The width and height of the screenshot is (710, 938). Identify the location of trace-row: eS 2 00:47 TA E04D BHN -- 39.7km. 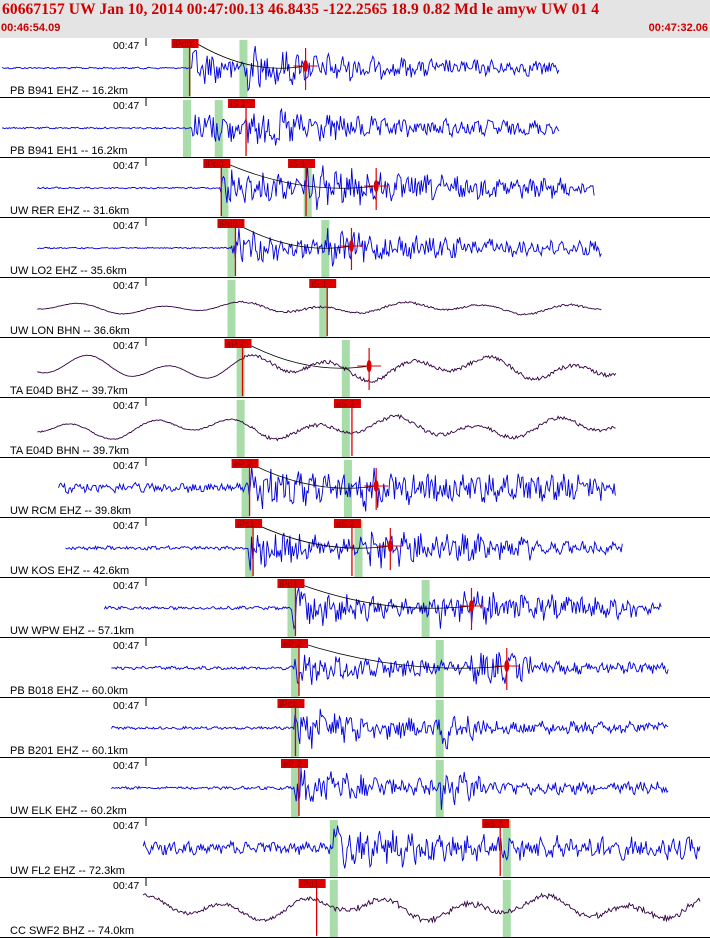
(355, 428).